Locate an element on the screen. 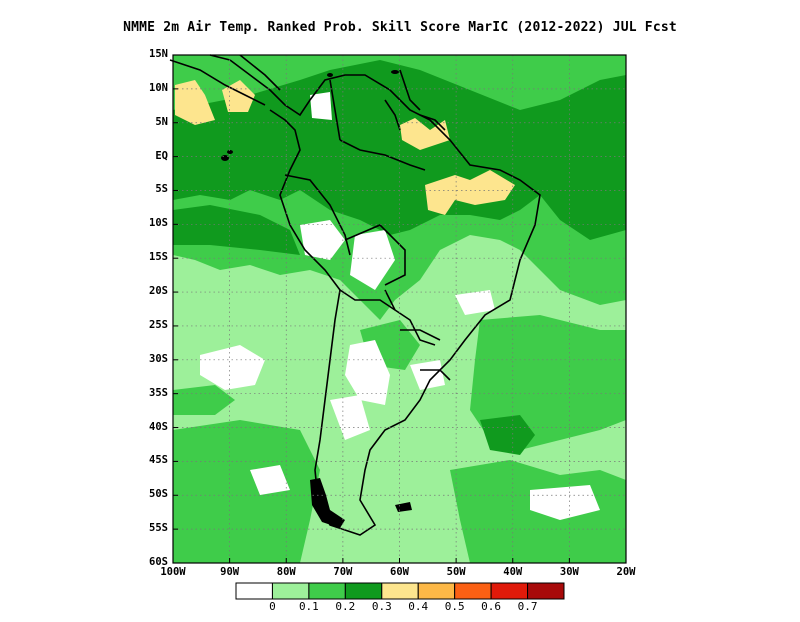 This screenshot has width=800, height=622. lon-label: 30W is located at coordinates (569, 572).